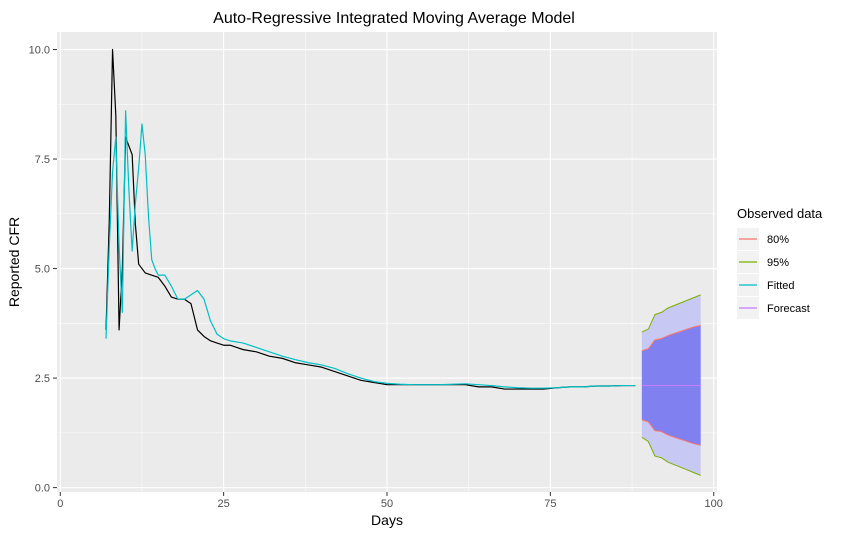 The height and width of the screenshot is (535, 848). I want to click on y-axis-ticks: 0.0 2.5 5.0 7.5 10.0, so click(43, 270).